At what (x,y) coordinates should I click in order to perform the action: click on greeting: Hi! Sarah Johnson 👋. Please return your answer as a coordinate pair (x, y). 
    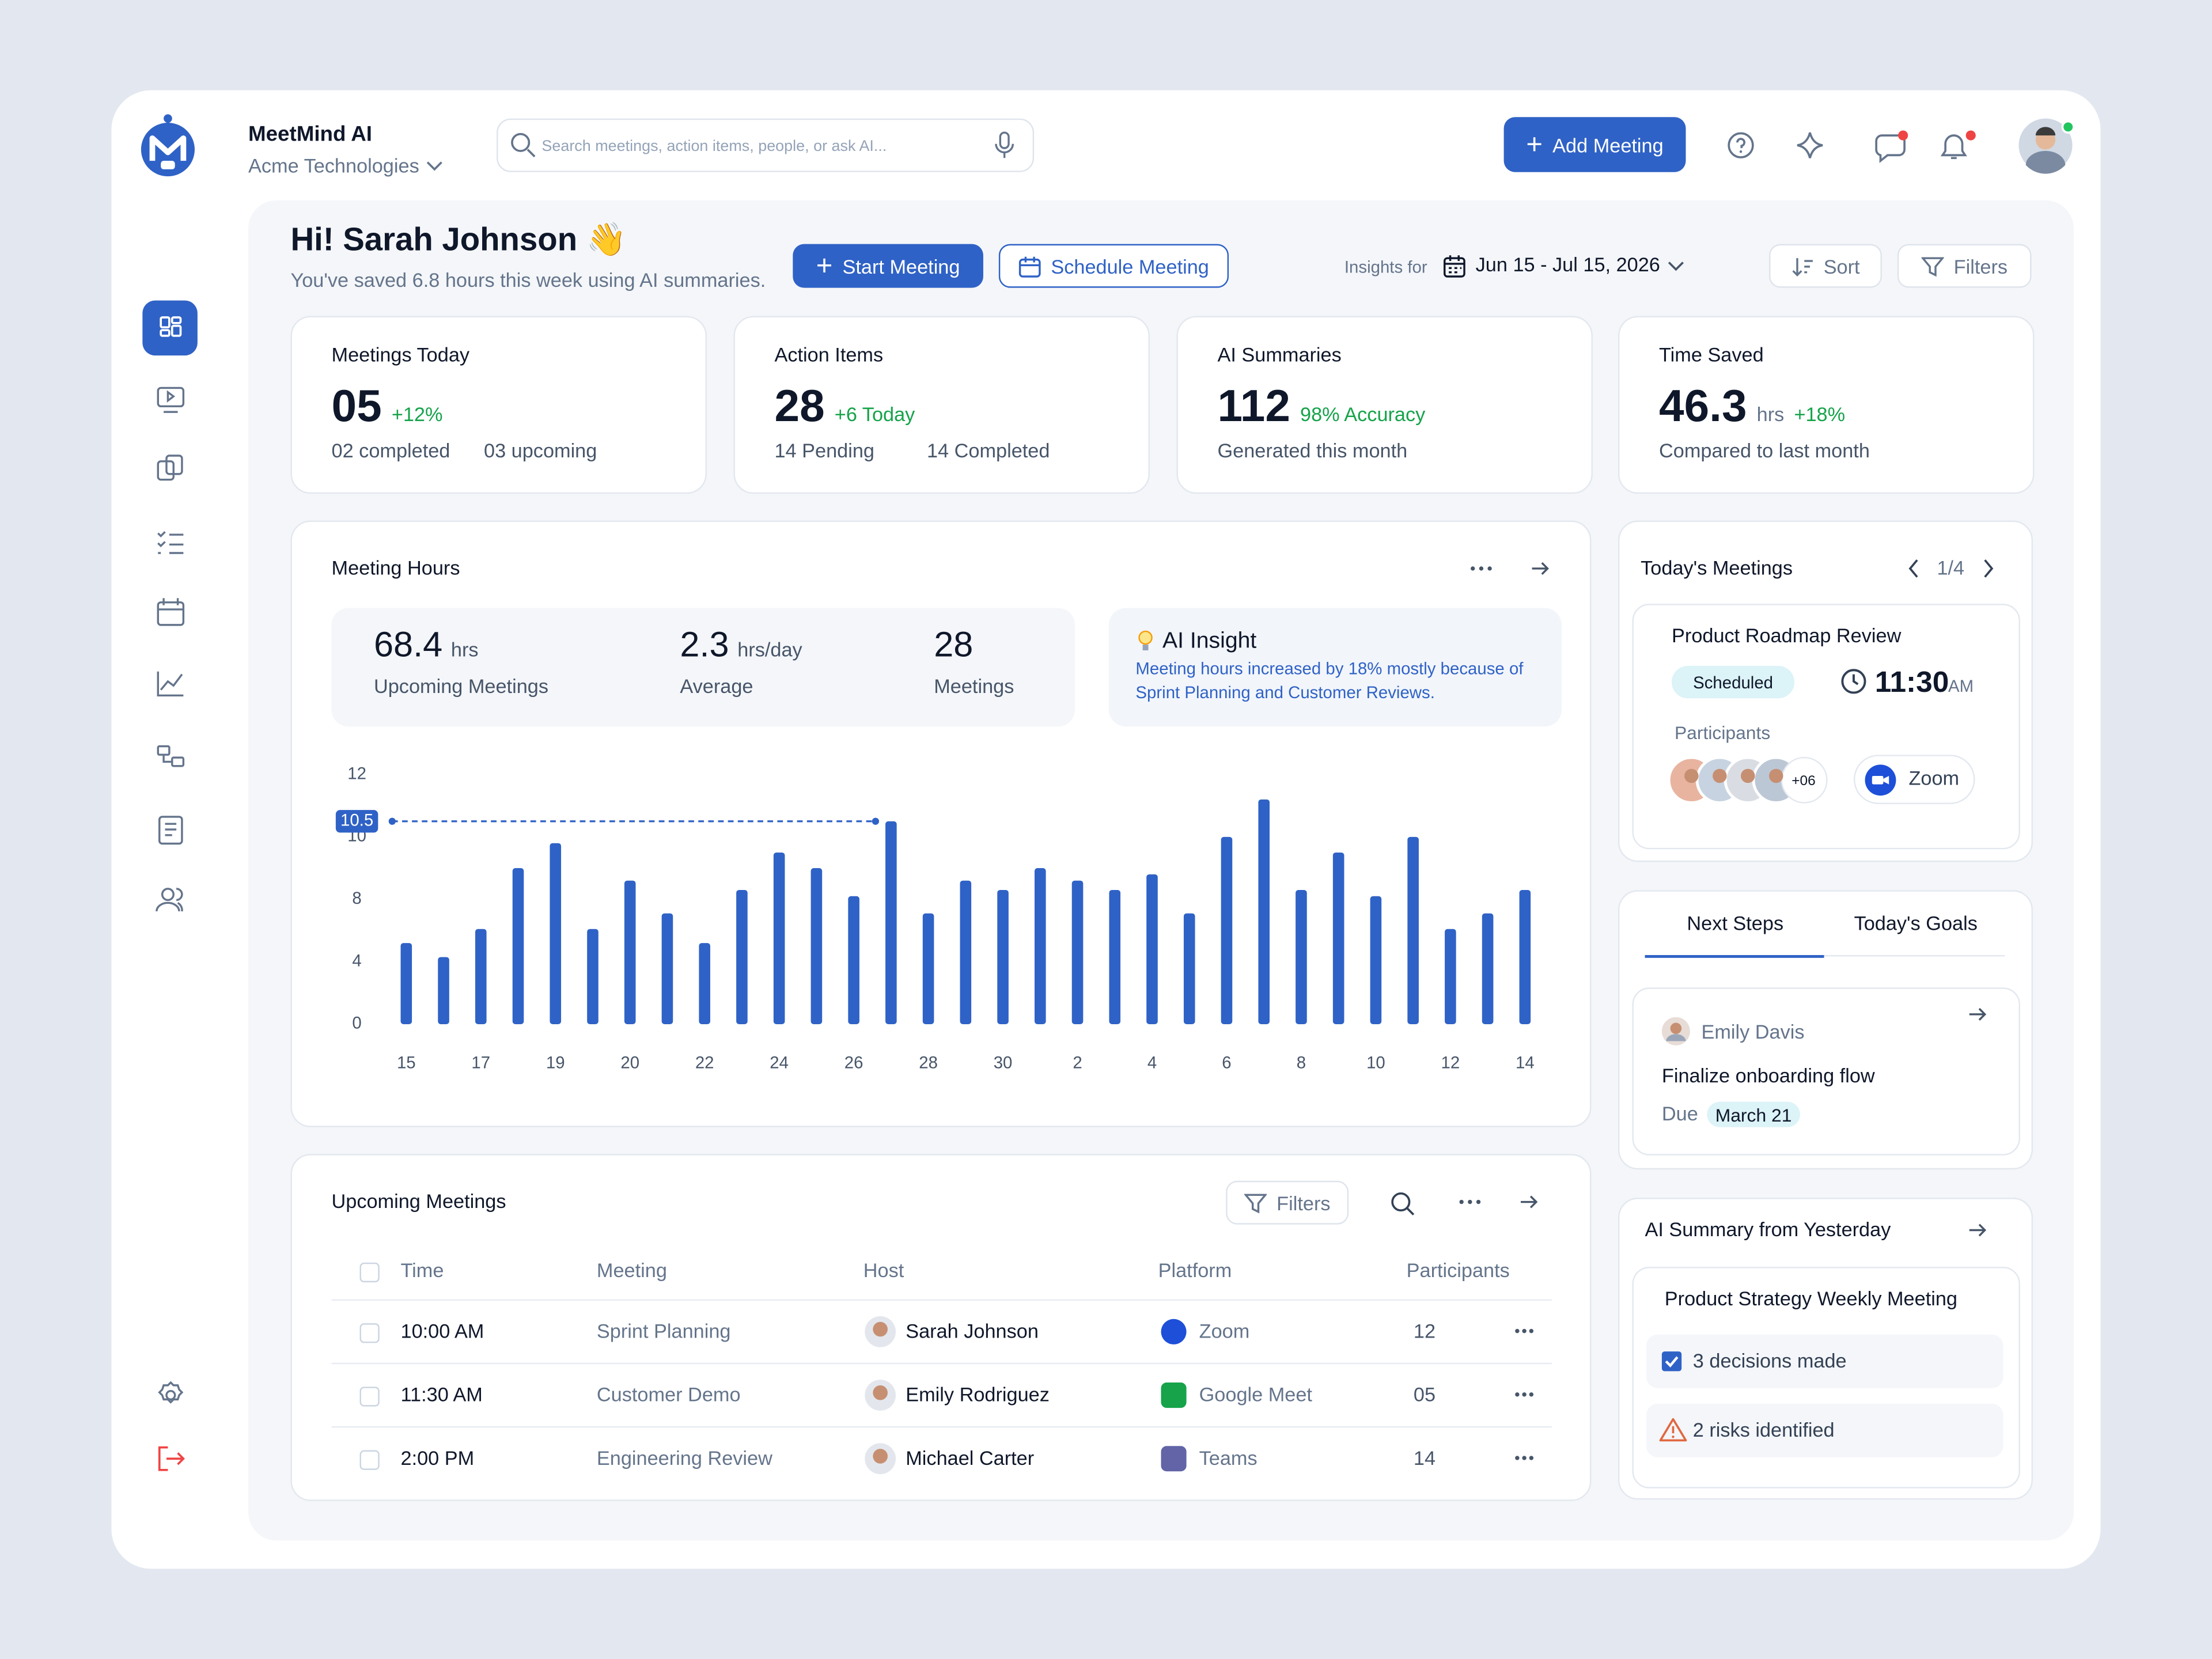
    Looking at the image, I should click on (458, 238).